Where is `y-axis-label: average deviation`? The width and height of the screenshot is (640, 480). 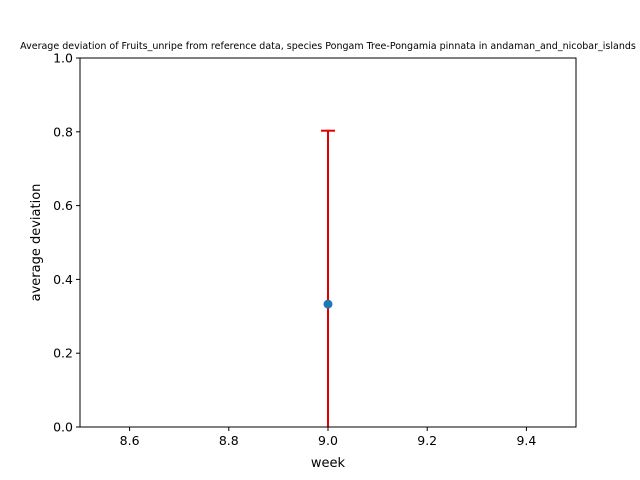
y-axis-label: average deviation is located at coordinates (36, 243).